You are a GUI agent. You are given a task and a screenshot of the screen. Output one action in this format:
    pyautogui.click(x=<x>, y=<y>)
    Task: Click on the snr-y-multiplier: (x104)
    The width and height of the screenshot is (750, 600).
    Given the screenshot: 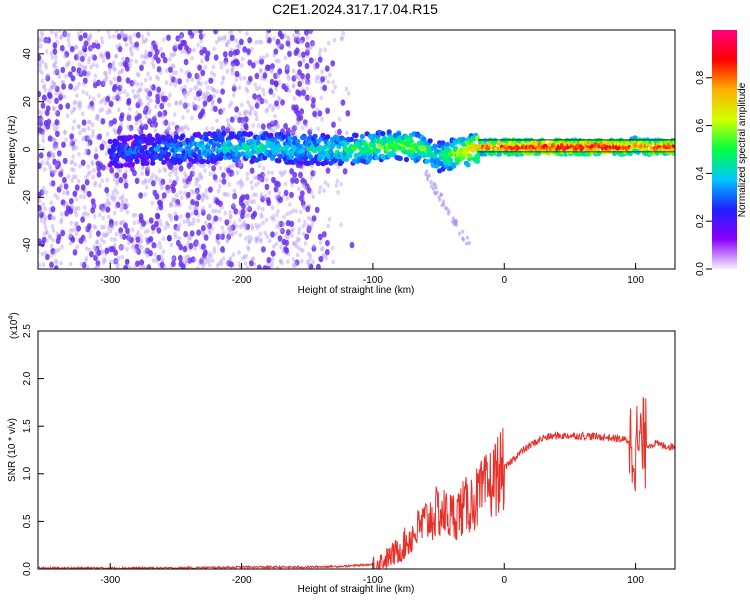 What is the action you would take?
    pyautogui.click(x=14, y=325)
    